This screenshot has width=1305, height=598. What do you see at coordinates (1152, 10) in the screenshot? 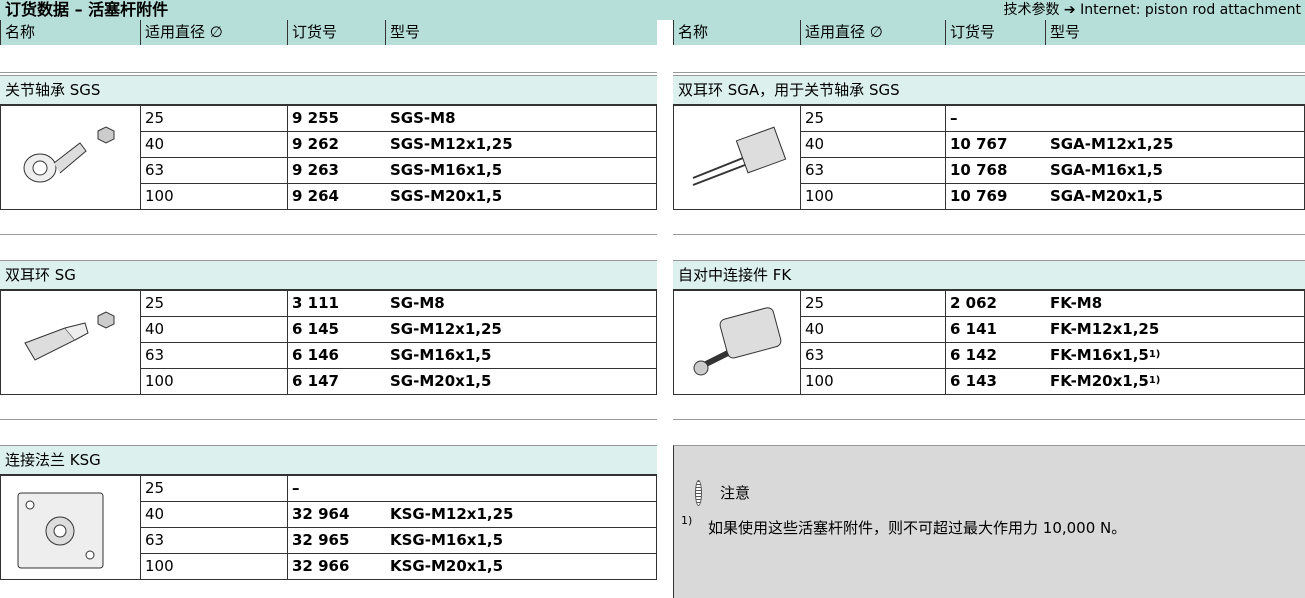
I see `link: 技术参数 ➔ Internet: piston rod attachment` at bounding box center [1152, 10].